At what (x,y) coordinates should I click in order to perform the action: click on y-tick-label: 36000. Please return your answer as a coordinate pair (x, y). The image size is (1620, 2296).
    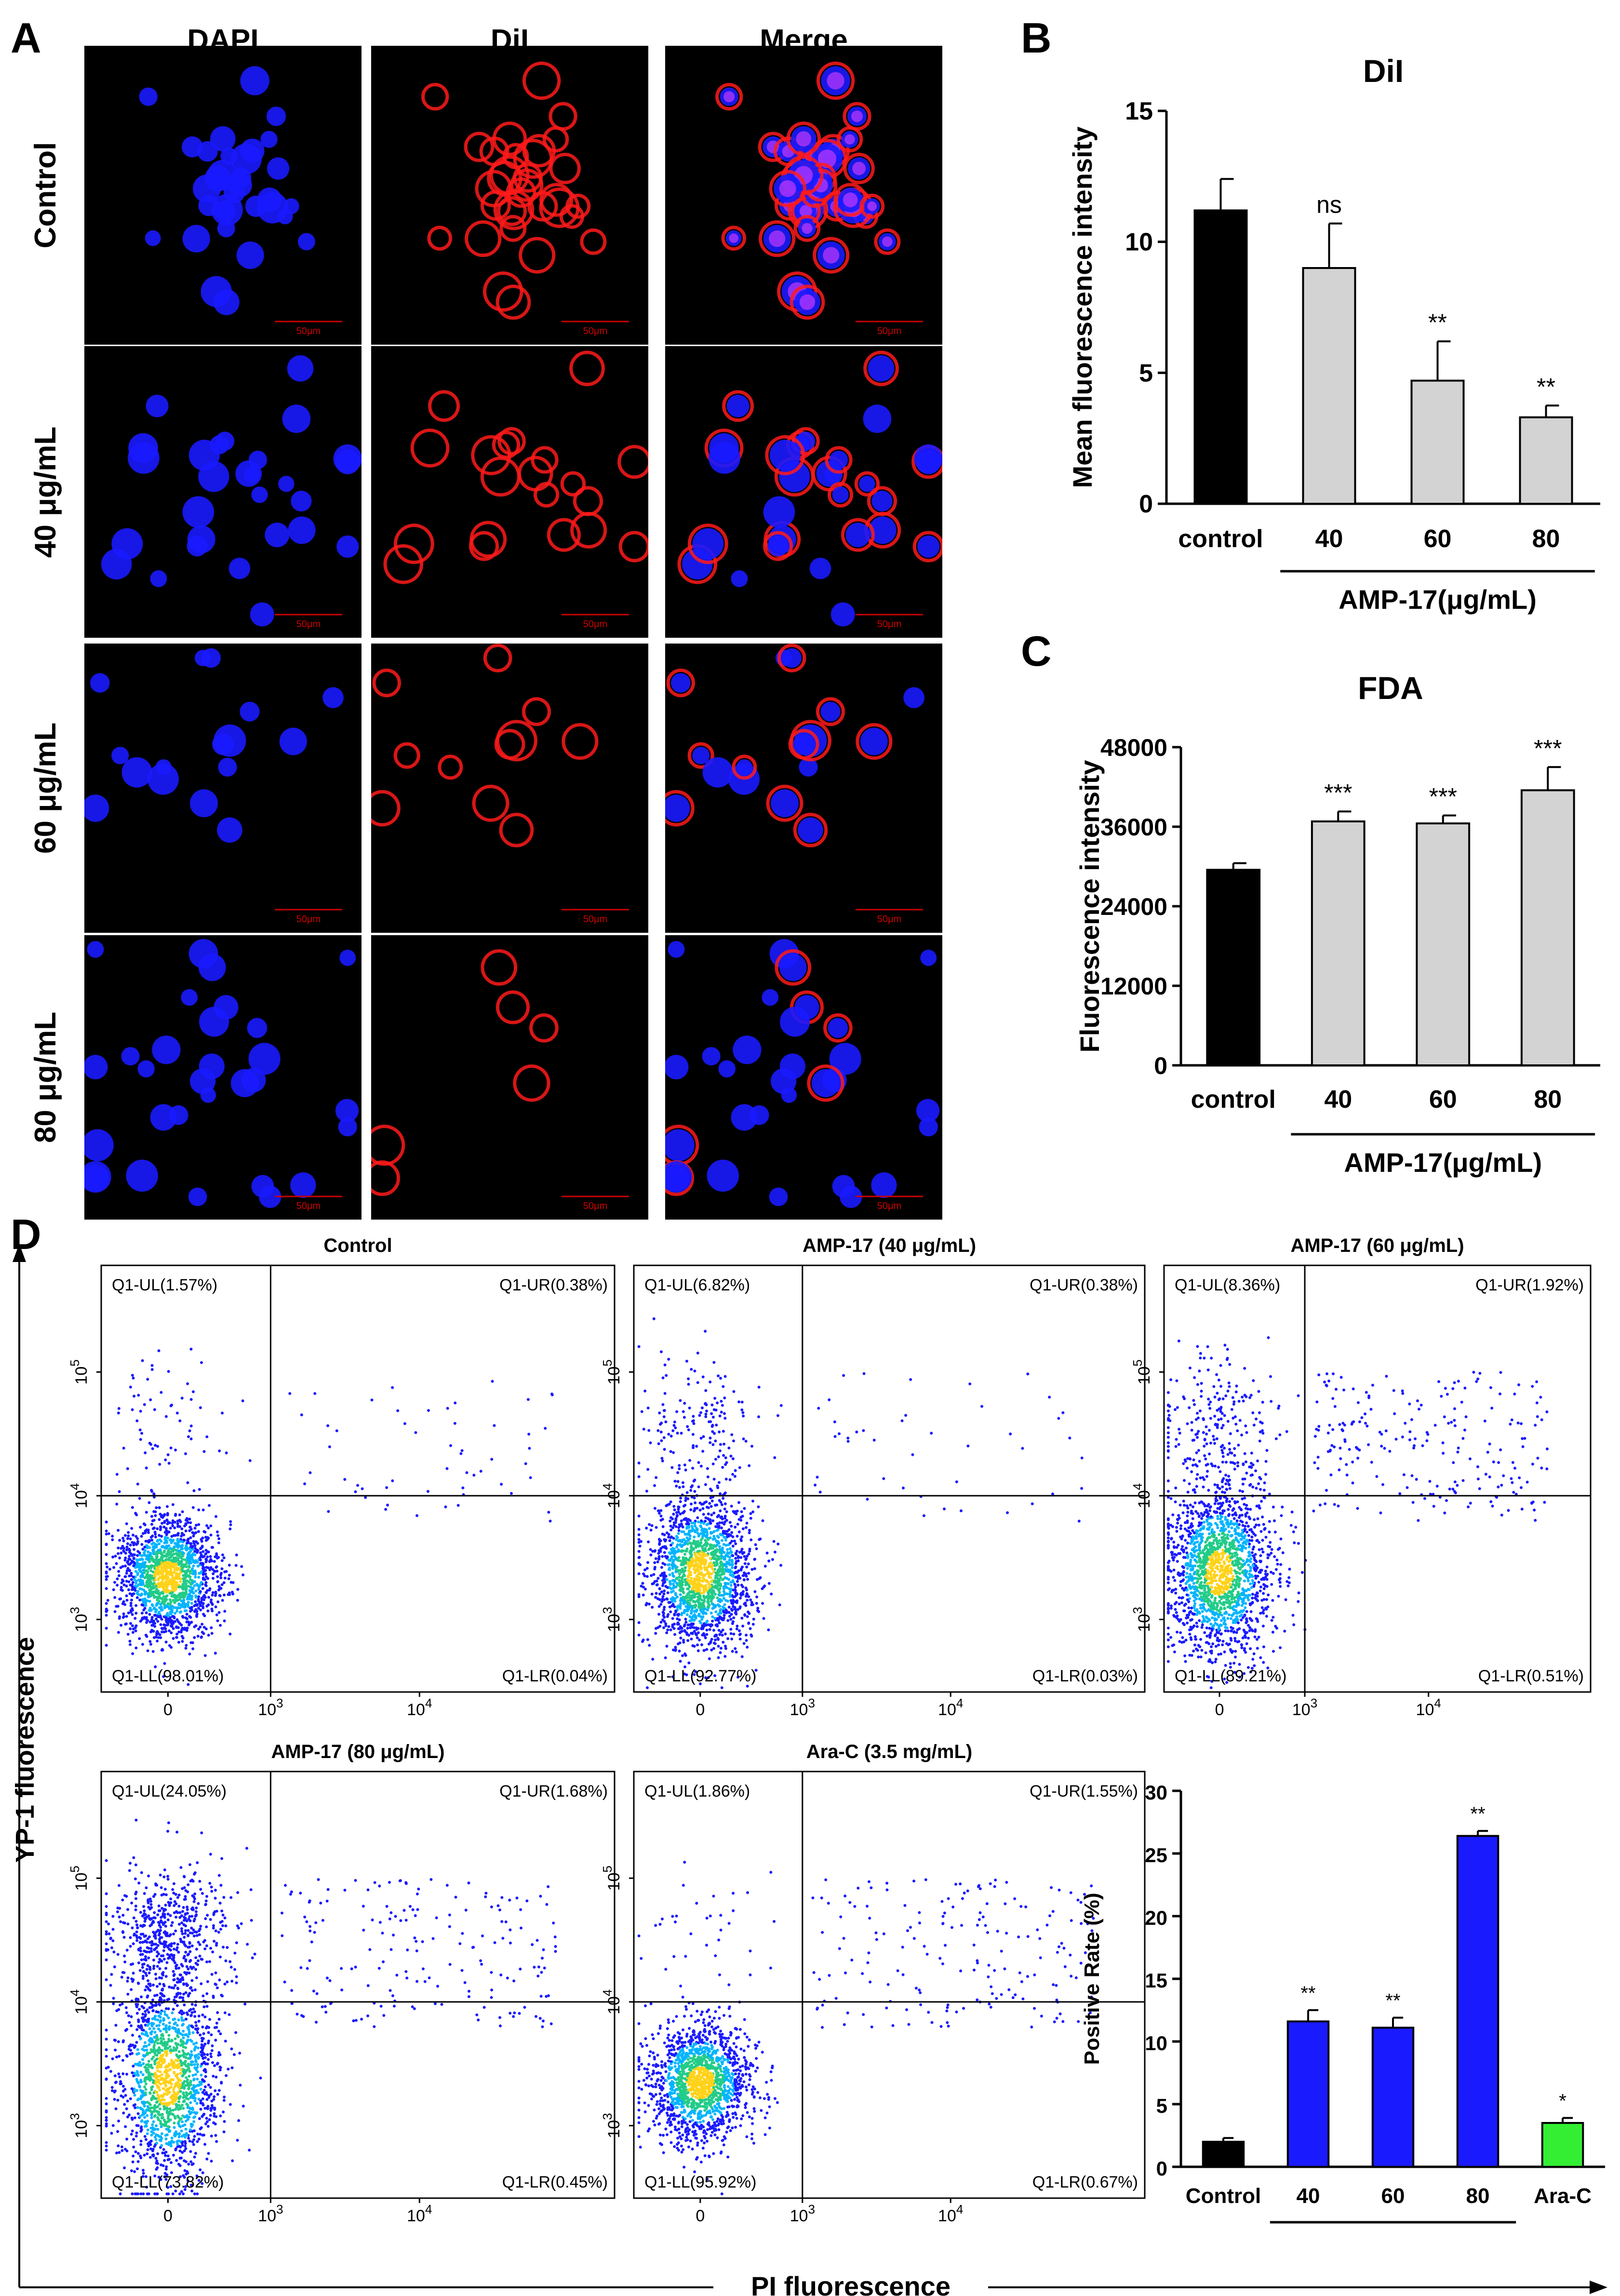
    Looking at the image, I should click on (1133, 827).